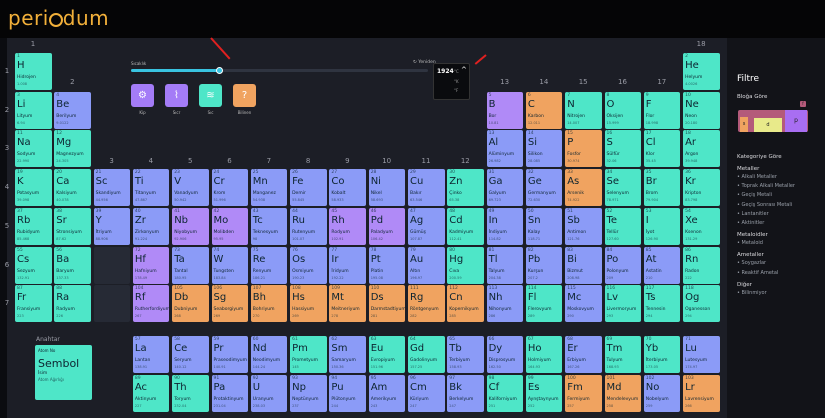 The height and width of the screenshot is (418, 825). Describe the element at coordinates (190, 265) in the screenshot. I see `element-ta: 73 Ta Tantal 180.95` at that location.